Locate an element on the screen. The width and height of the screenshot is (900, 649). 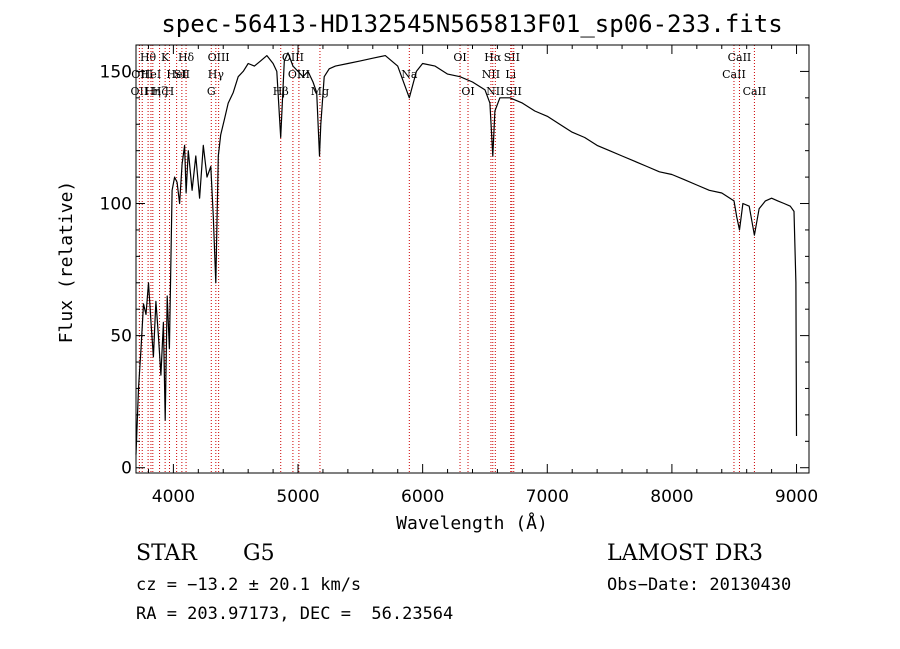
line-marker-label: Hα is located at coordinates (493, 57).